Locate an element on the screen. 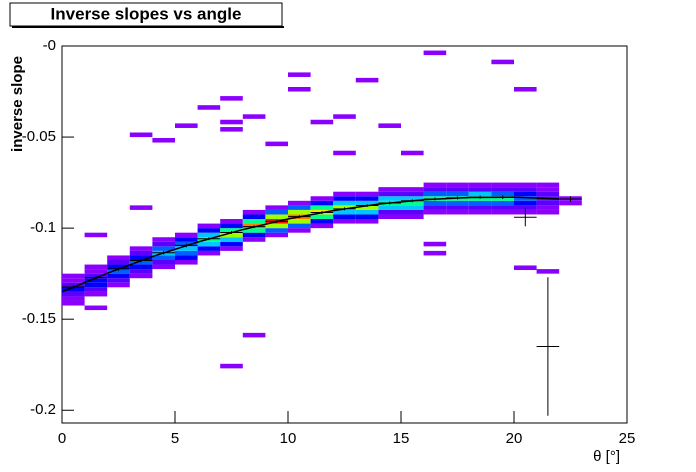 Image resolution: width=696 pixels, height=472 pixels. x-tick-label: 20 is located at coordinates (514, 438).